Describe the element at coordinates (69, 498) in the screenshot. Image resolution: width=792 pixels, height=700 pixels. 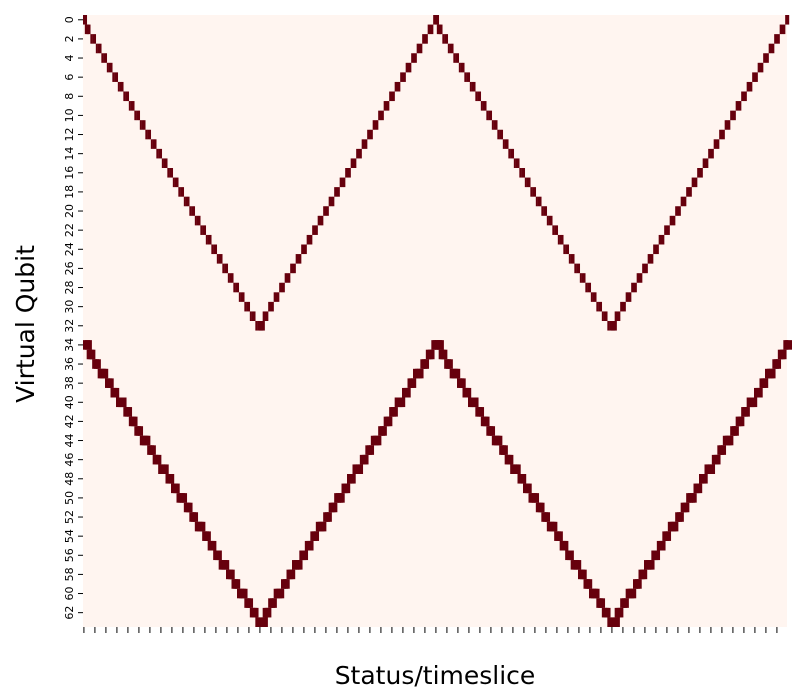
I see `y-tick-label: 50` at that location.